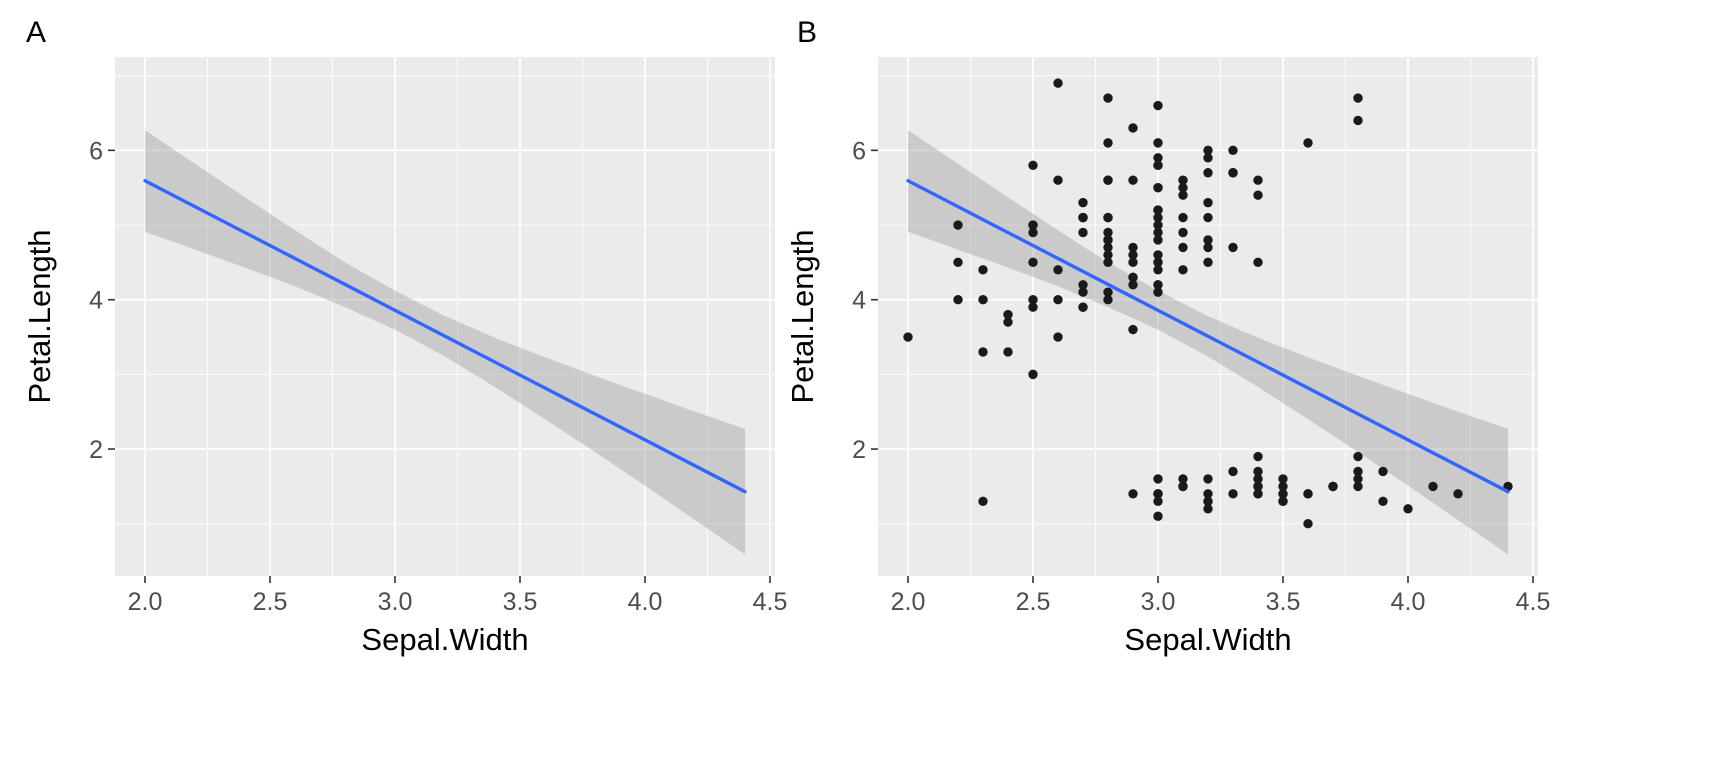 The height and width of the screenshot is (768, 1728). I want to click on x-tick-label: 4.5, so click(770, 602).